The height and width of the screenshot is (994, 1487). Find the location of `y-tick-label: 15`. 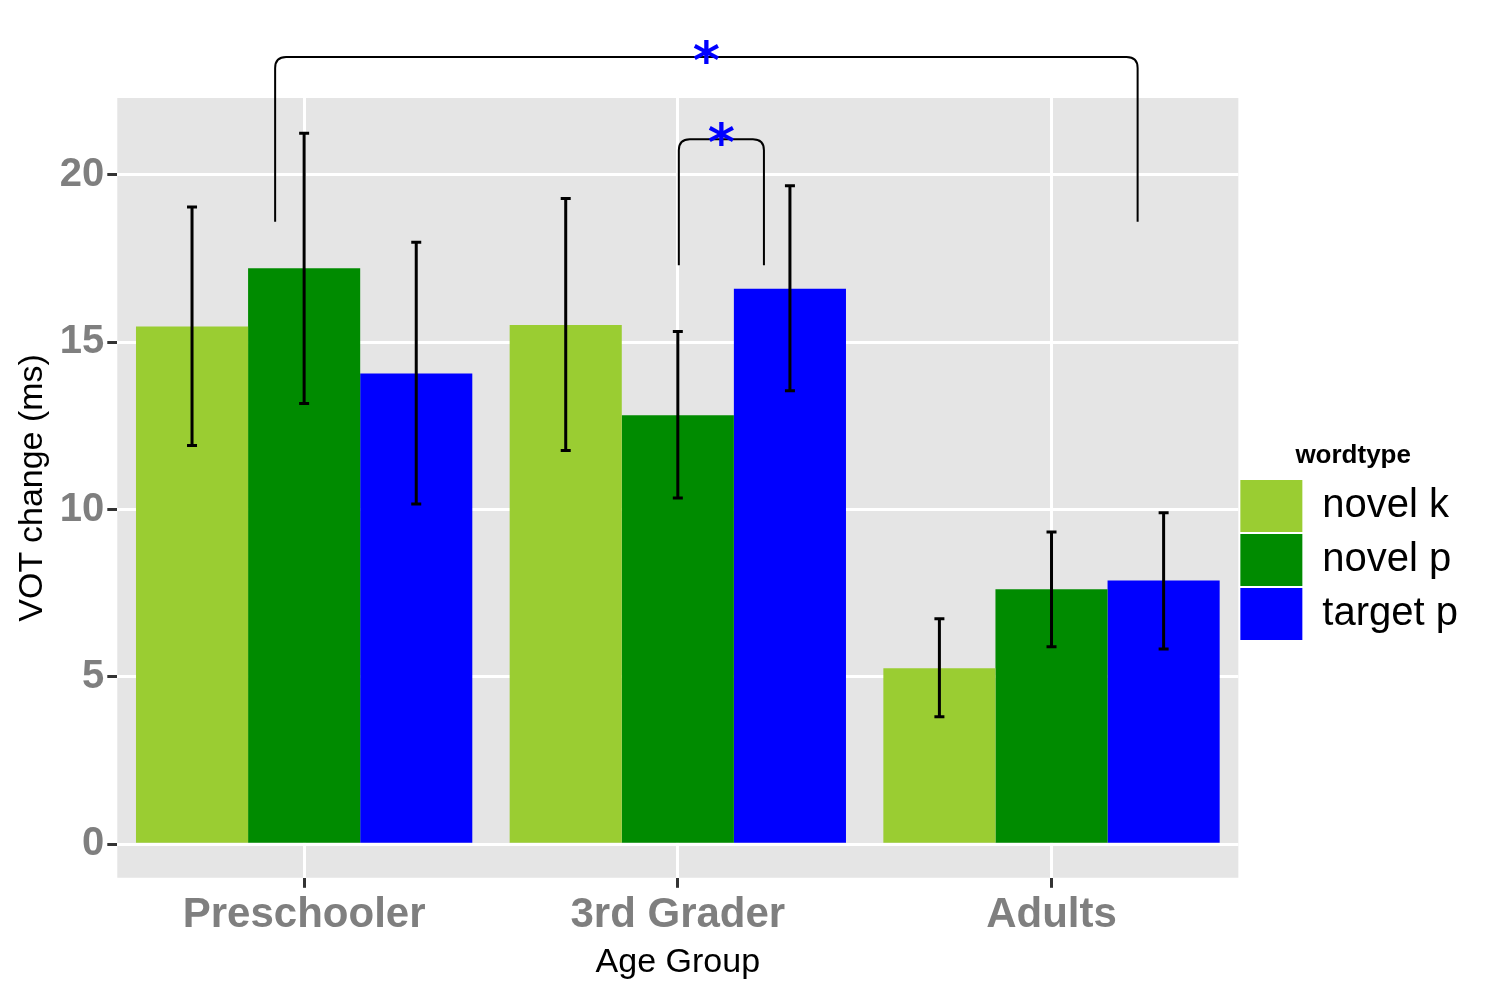

y-tick-label: 15 is located at coordinates (82, 339).